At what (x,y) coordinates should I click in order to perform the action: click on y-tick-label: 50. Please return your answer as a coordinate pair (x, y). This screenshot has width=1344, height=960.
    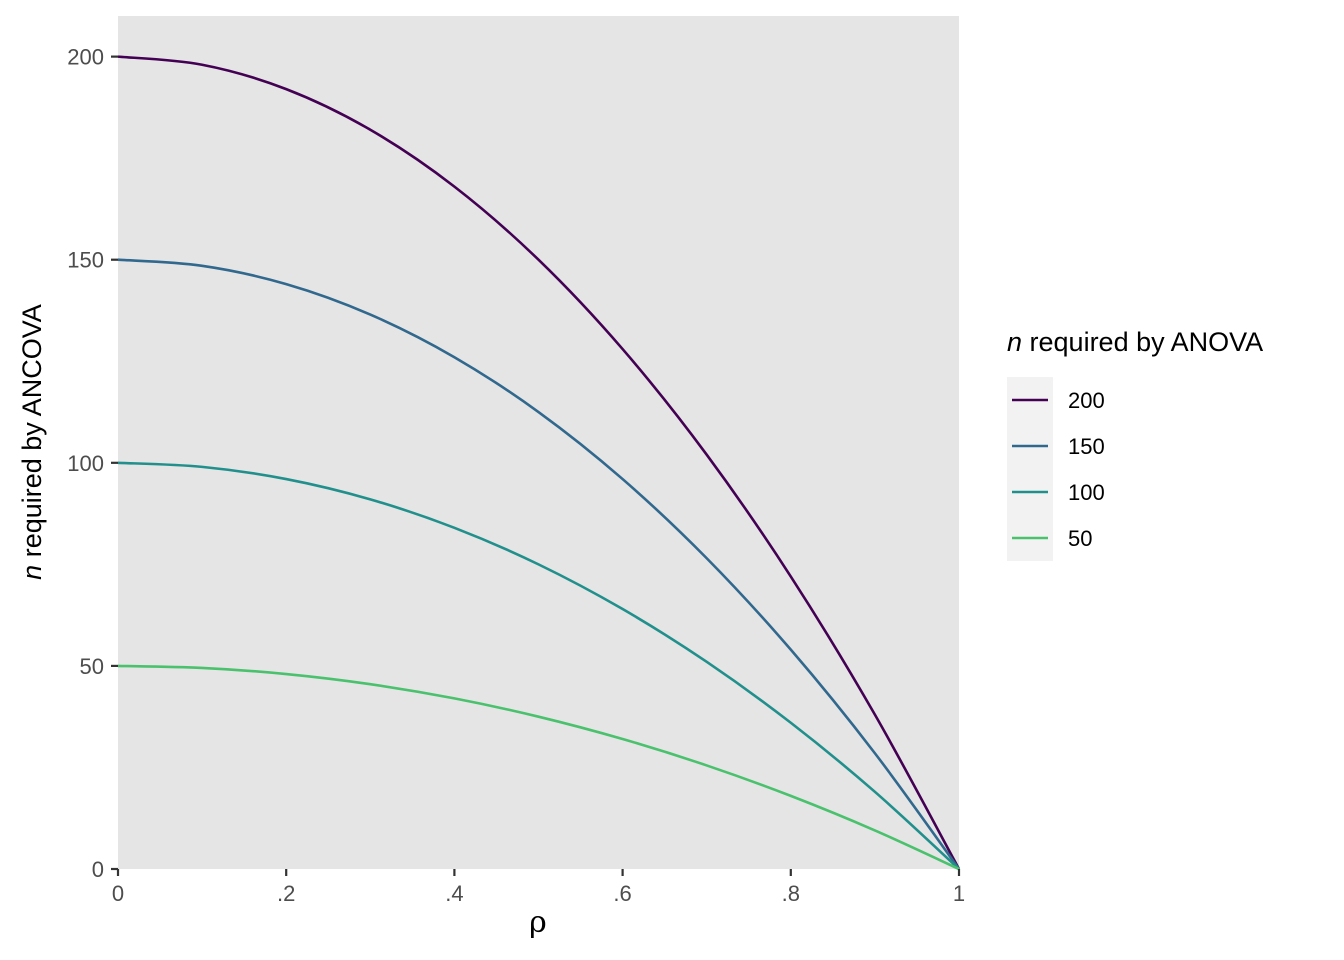
    Looking at the image, I should click on (92, 666).